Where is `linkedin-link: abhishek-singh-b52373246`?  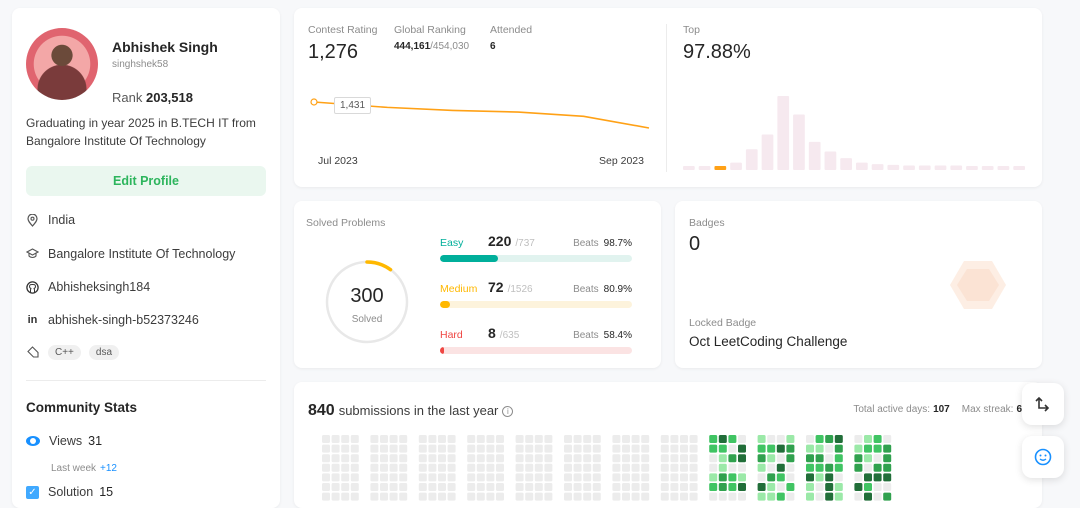 linkedin-link: abhishek-singh-b52373246 is located at coordinates (123, 320).